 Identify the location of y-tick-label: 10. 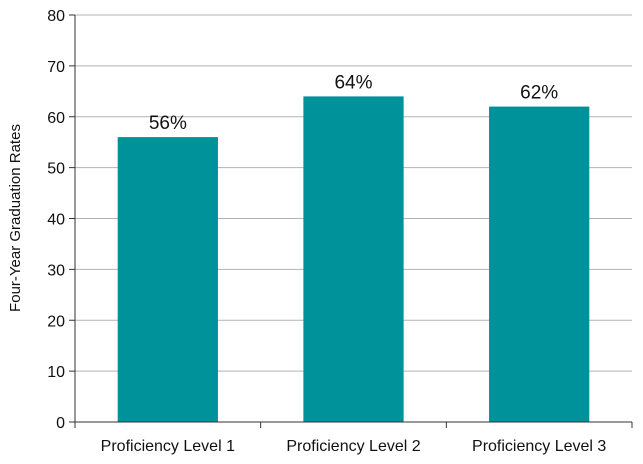
(56, 372).